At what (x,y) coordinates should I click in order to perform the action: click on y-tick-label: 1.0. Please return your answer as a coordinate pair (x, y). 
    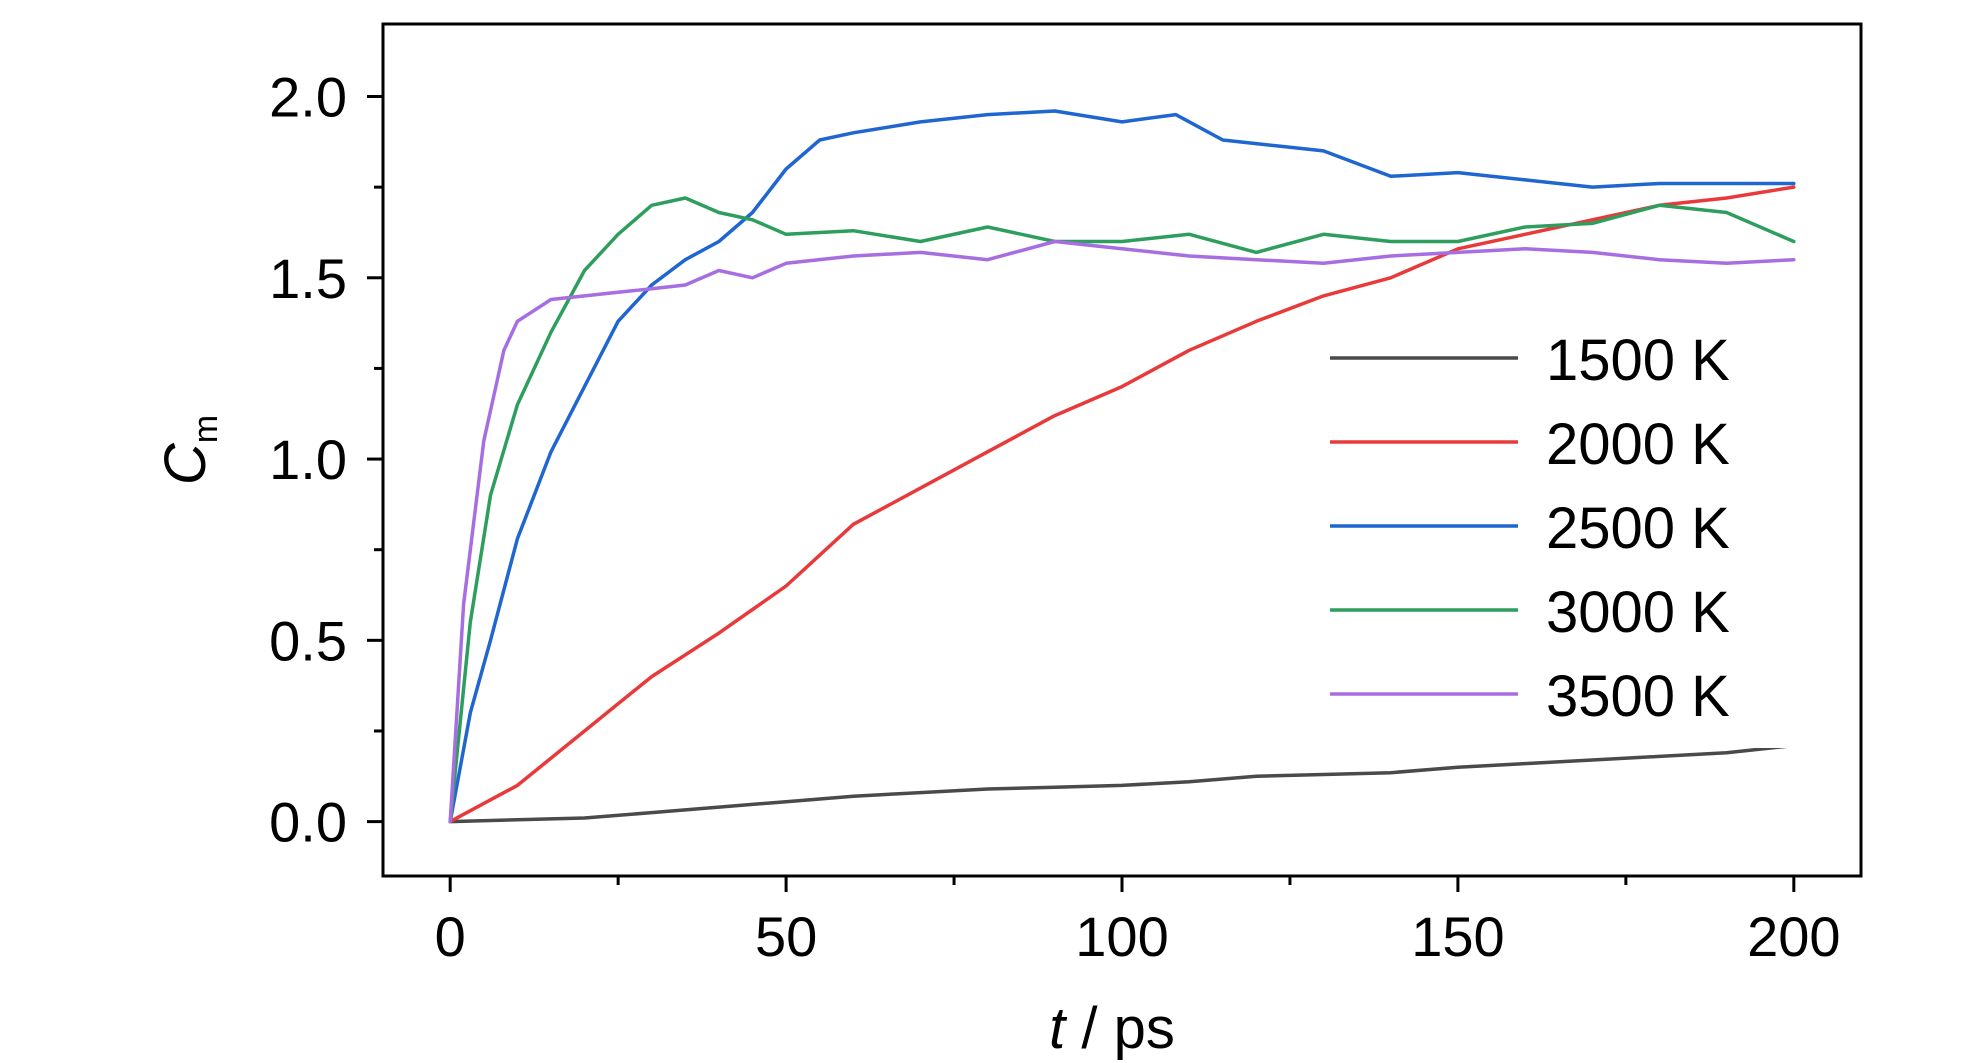
    Looking at the image, I should click on (308, 459).